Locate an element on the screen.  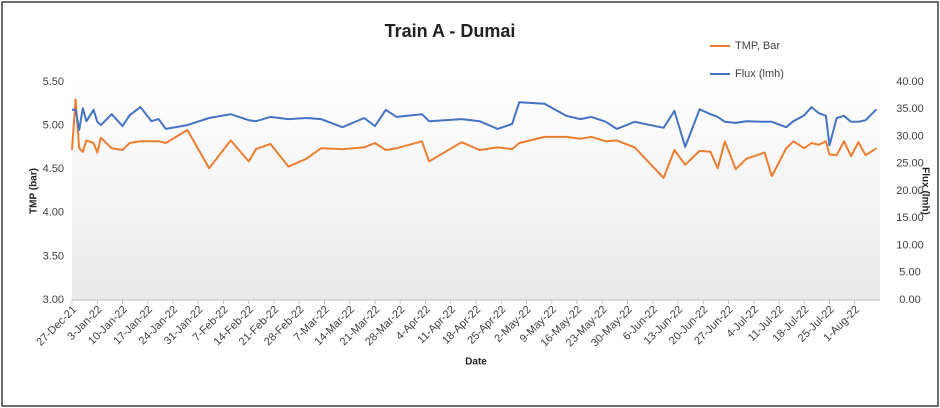
y-tick-label: 3.00 is located at coordinates (53, 300).